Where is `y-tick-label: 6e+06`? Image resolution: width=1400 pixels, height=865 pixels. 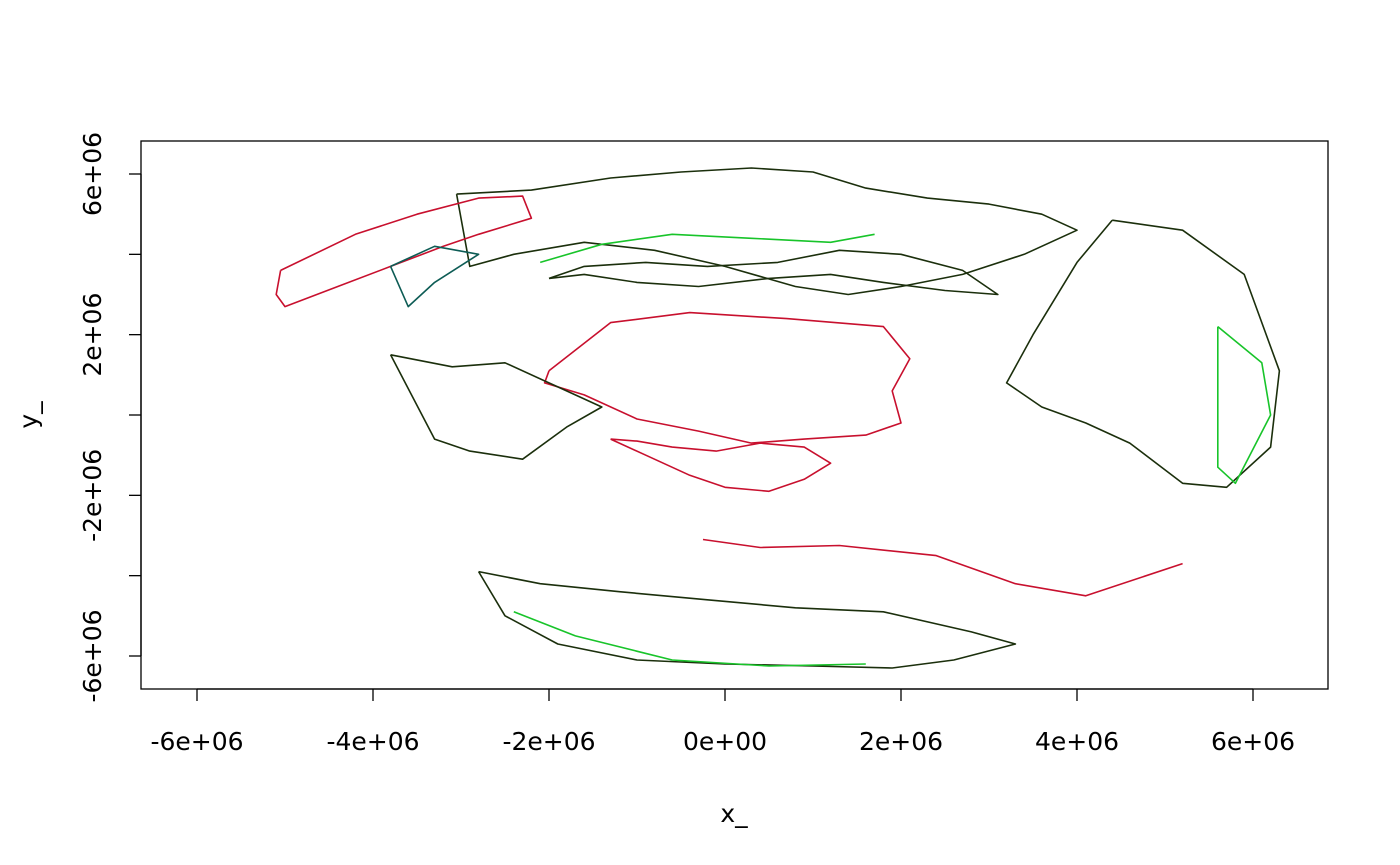
y-tick-label: 6e+06 is located at coordinates (92, 174).